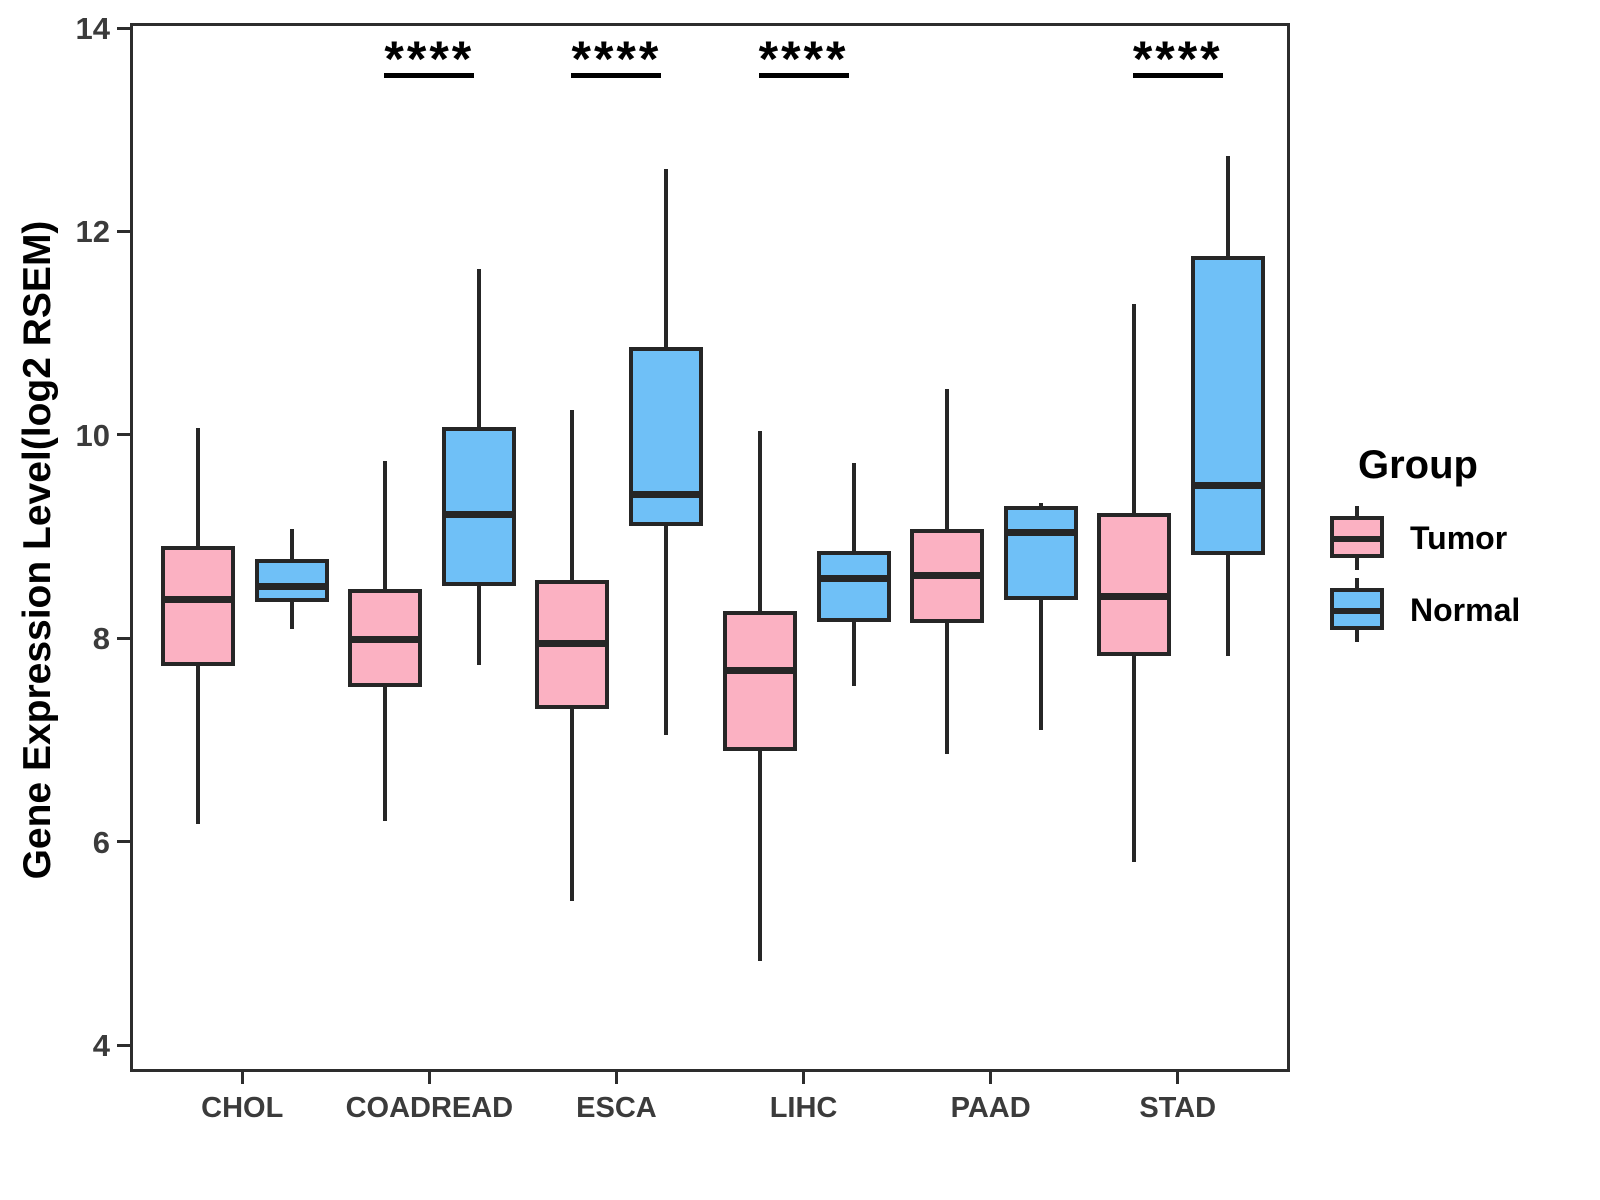 Image resolution: width=1600 pixels, height=1200 pixels. I want to click on median-tumor-PAAD, so click(946, 575).